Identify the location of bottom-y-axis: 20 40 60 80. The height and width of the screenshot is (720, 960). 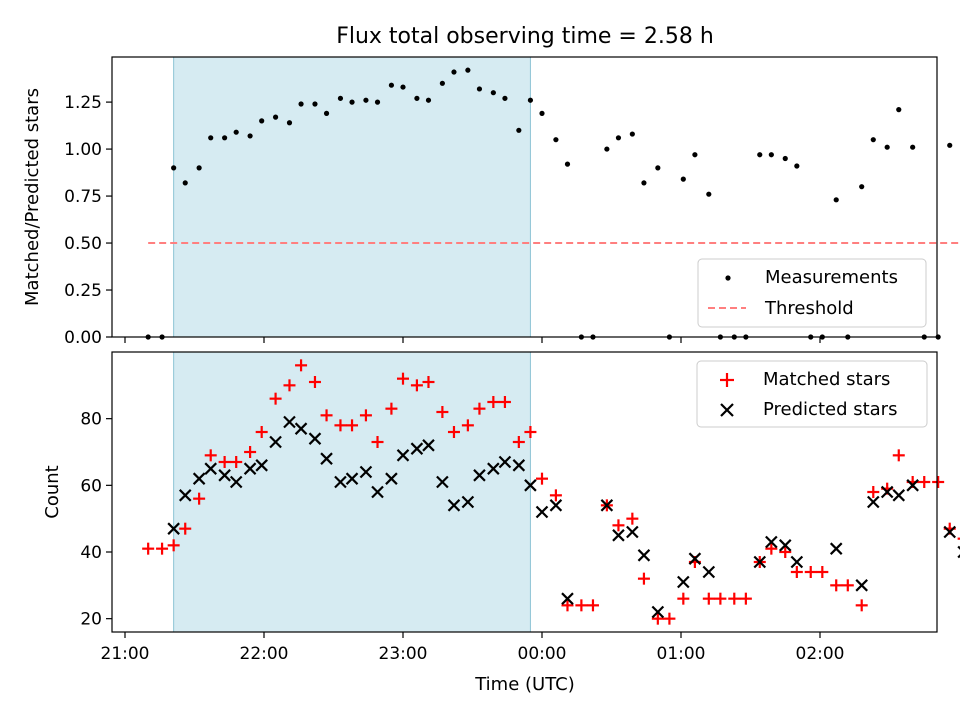
(96, 520).